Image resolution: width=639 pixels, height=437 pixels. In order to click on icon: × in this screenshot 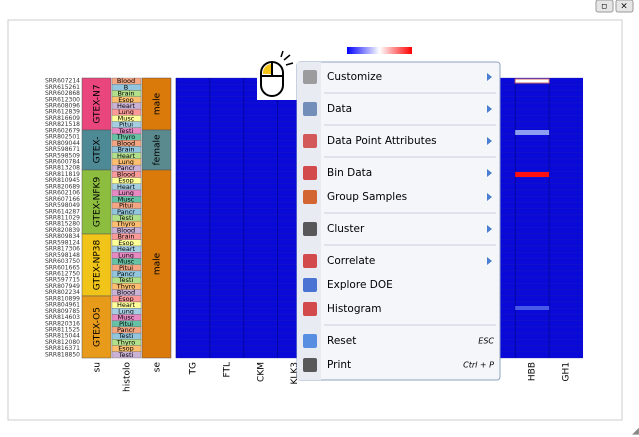, I will do `click(624, 7)`.